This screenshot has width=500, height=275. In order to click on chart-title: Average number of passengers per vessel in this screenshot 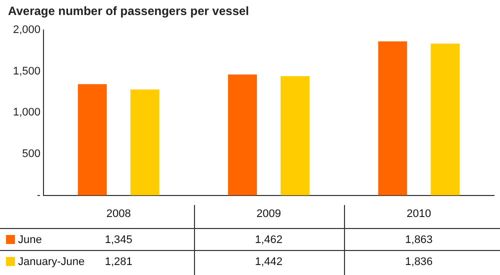, I will do `click(128, 11)`.